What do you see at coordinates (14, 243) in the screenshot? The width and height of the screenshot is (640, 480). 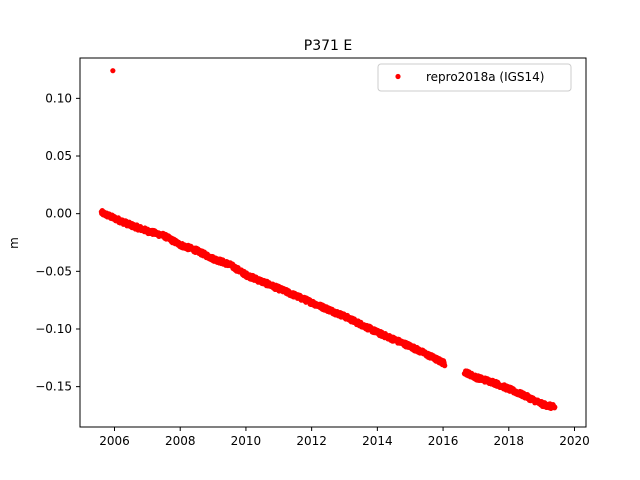 I see `y-axis-label: m` at bounding box center [14, 243].